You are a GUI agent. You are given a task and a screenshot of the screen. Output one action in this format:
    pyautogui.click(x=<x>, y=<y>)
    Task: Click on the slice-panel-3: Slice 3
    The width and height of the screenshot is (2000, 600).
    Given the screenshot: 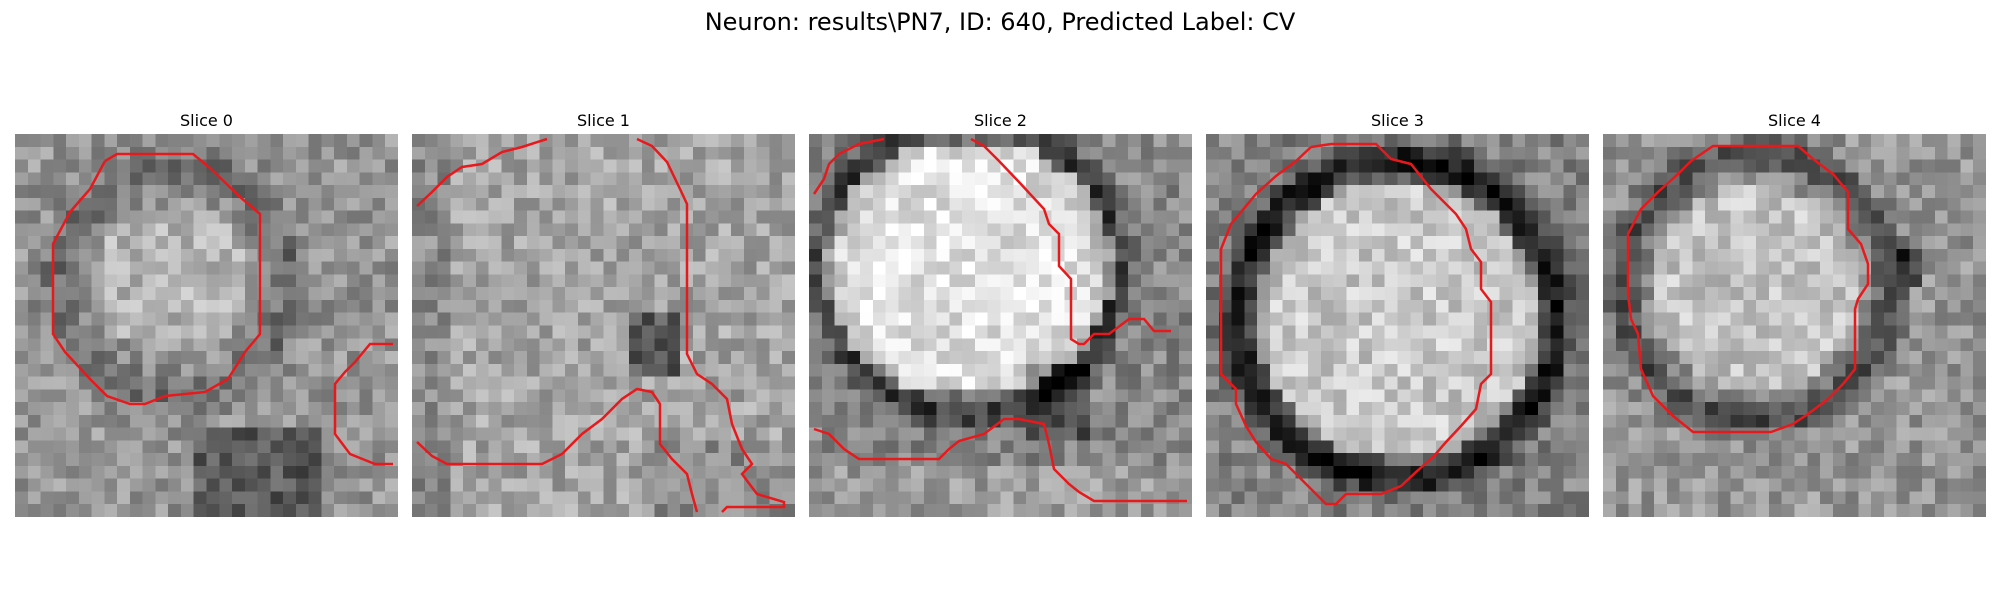 What is the action you would take?
    pyautogui.click(x=1397, y=312)
    